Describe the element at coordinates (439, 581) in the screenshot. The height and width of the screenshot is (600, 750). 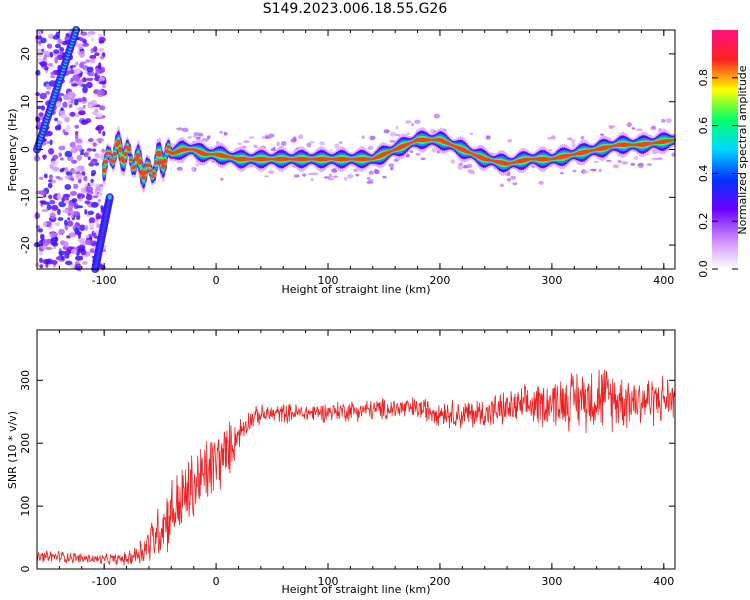
I see `x-tick-label: 200` at that location.